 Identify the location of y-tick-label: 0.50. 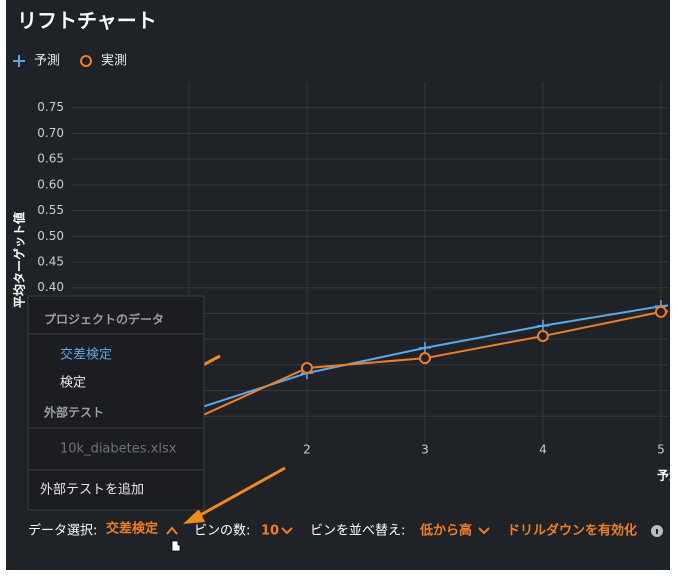
(50, 236).